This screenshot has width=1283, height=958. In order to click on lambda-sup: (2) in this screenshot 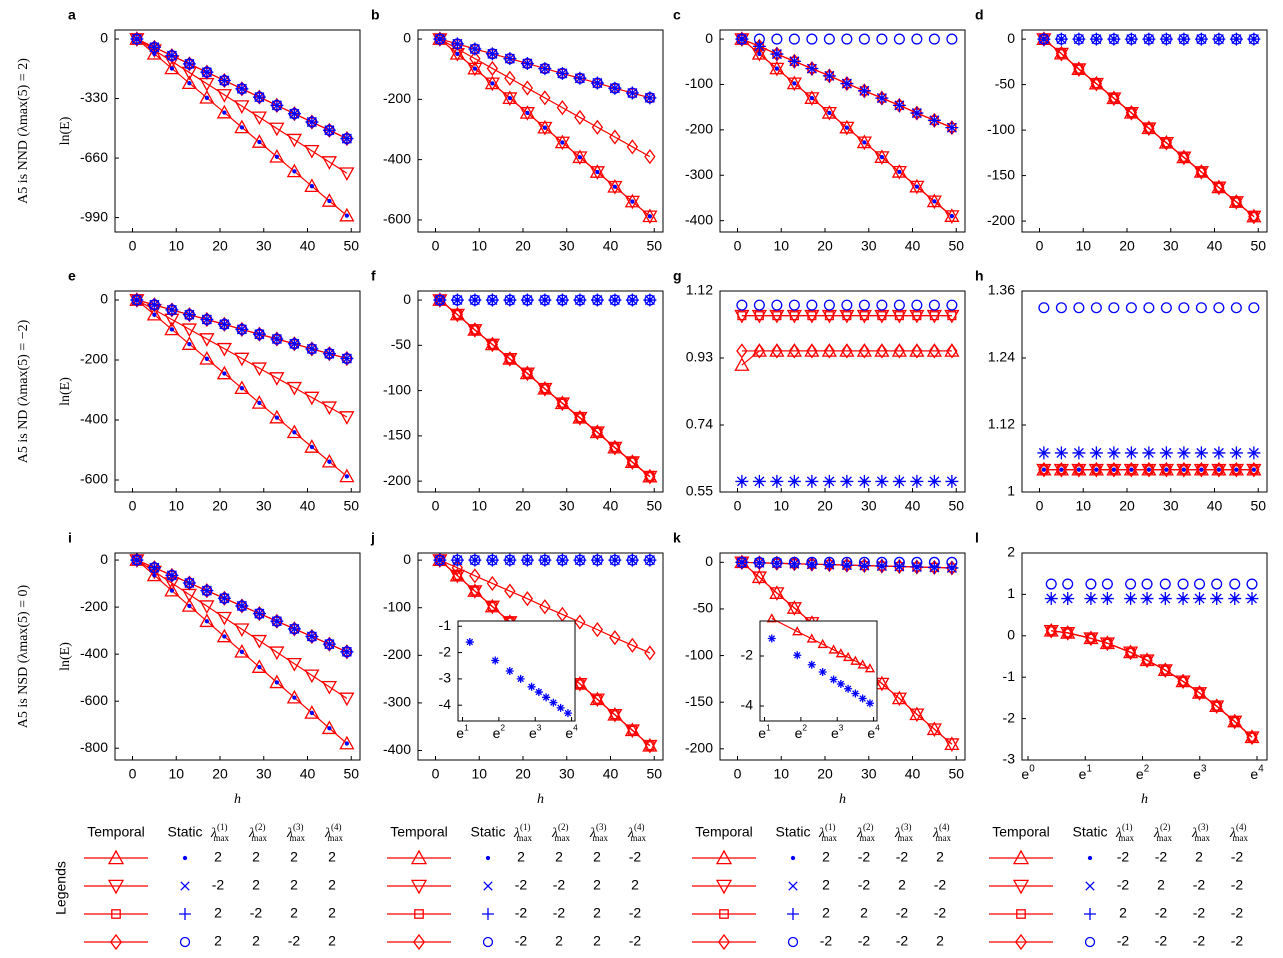, I will do `click(868, 827)`.